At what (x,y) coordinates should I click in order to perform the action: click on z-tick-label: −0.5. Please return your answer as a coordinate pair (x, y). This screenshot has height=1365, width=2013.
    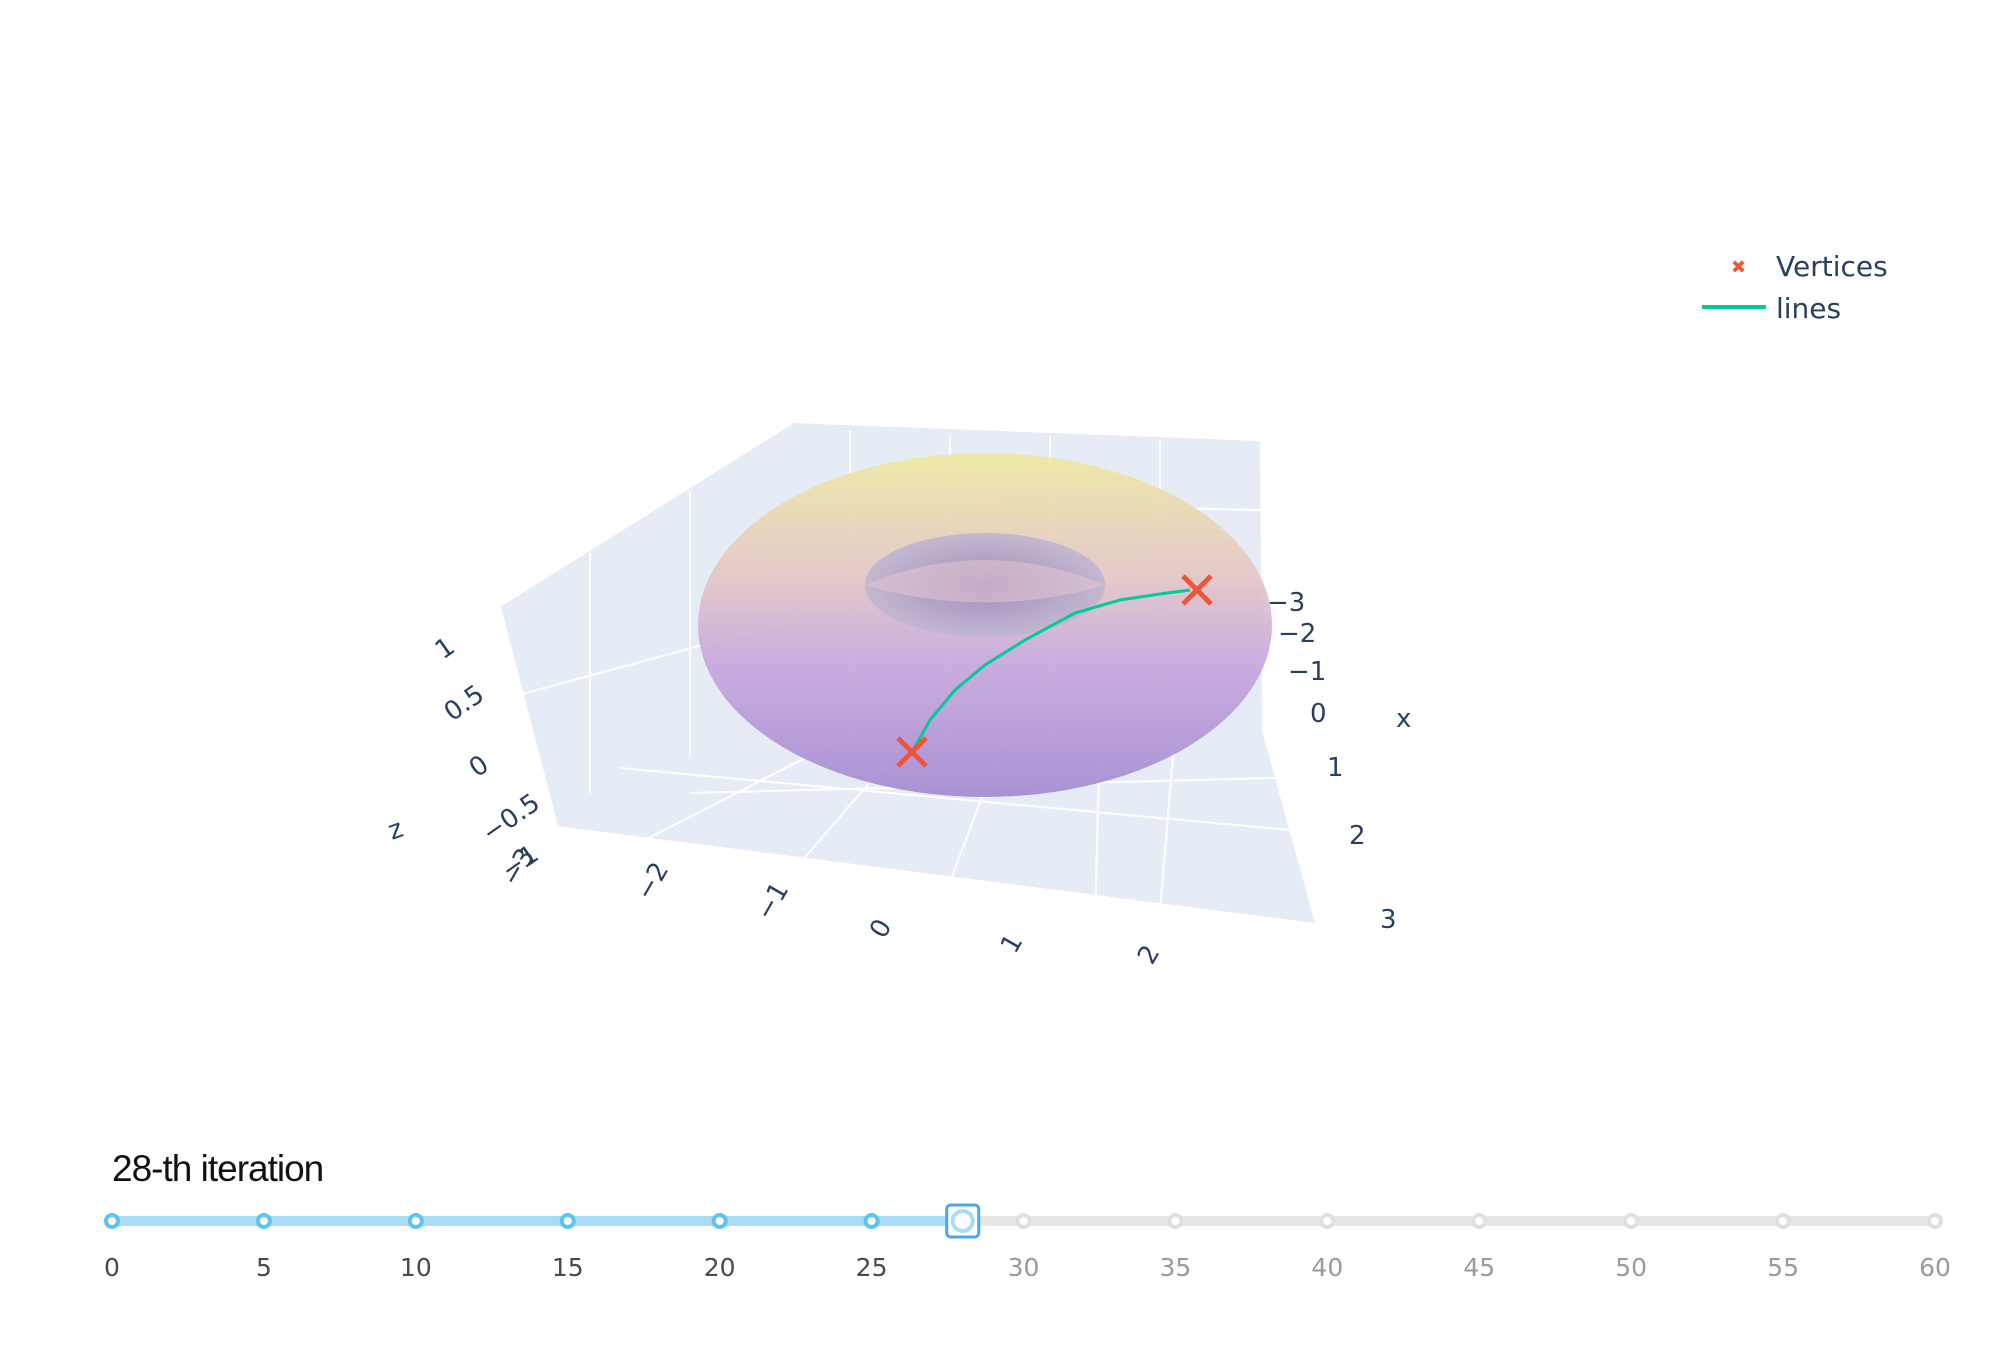
    Looking at the image, I should click on (511, 818).